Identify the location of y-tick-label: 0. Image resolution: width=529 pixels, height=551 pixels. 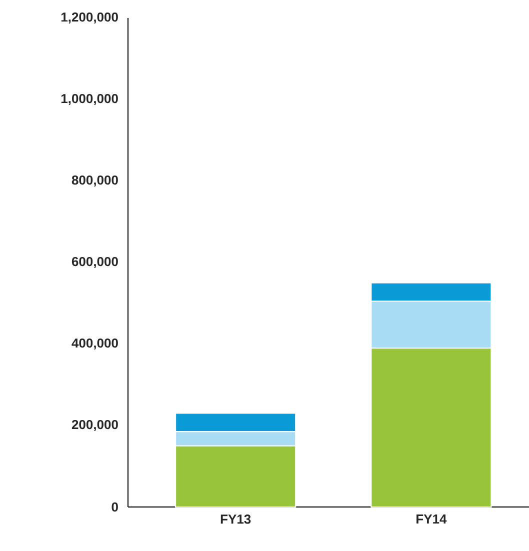
(115, 507).